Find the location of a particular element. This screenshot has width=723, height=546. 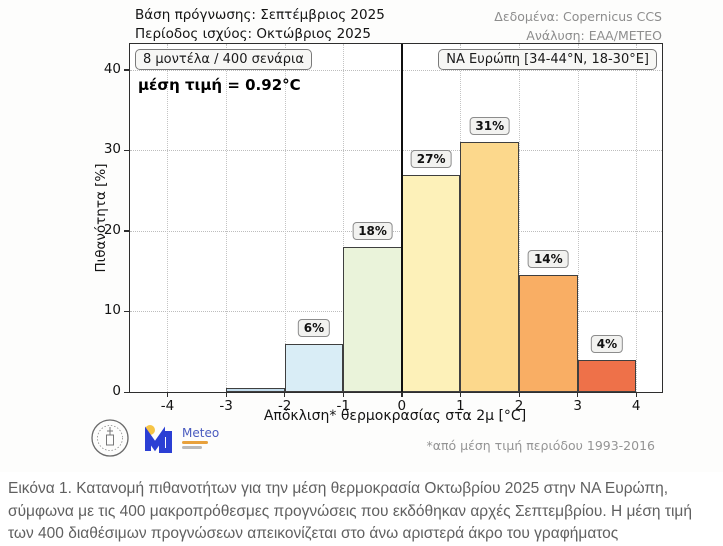

region-badge: ΝΑ Ευρώπη [34-44°N, 18-30°E] is located at coordinates (547, 59).